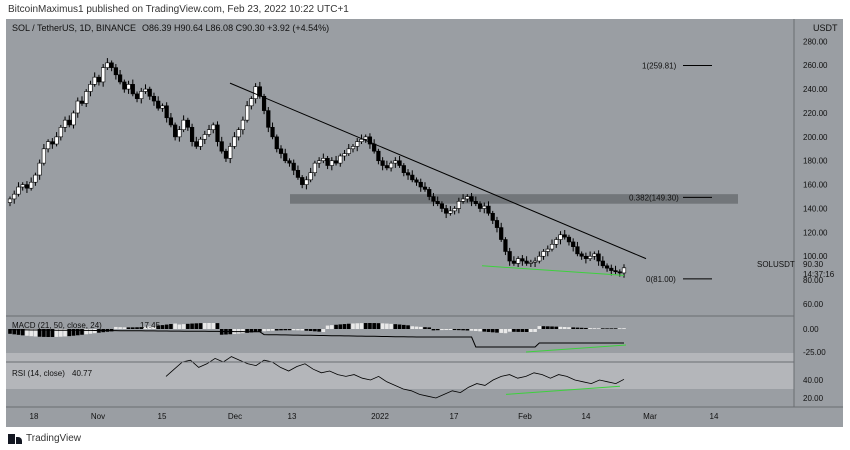 The width and height of the screenshot is (850, 450). I want to click on time-tick-label: Nov, so click(98, 416).